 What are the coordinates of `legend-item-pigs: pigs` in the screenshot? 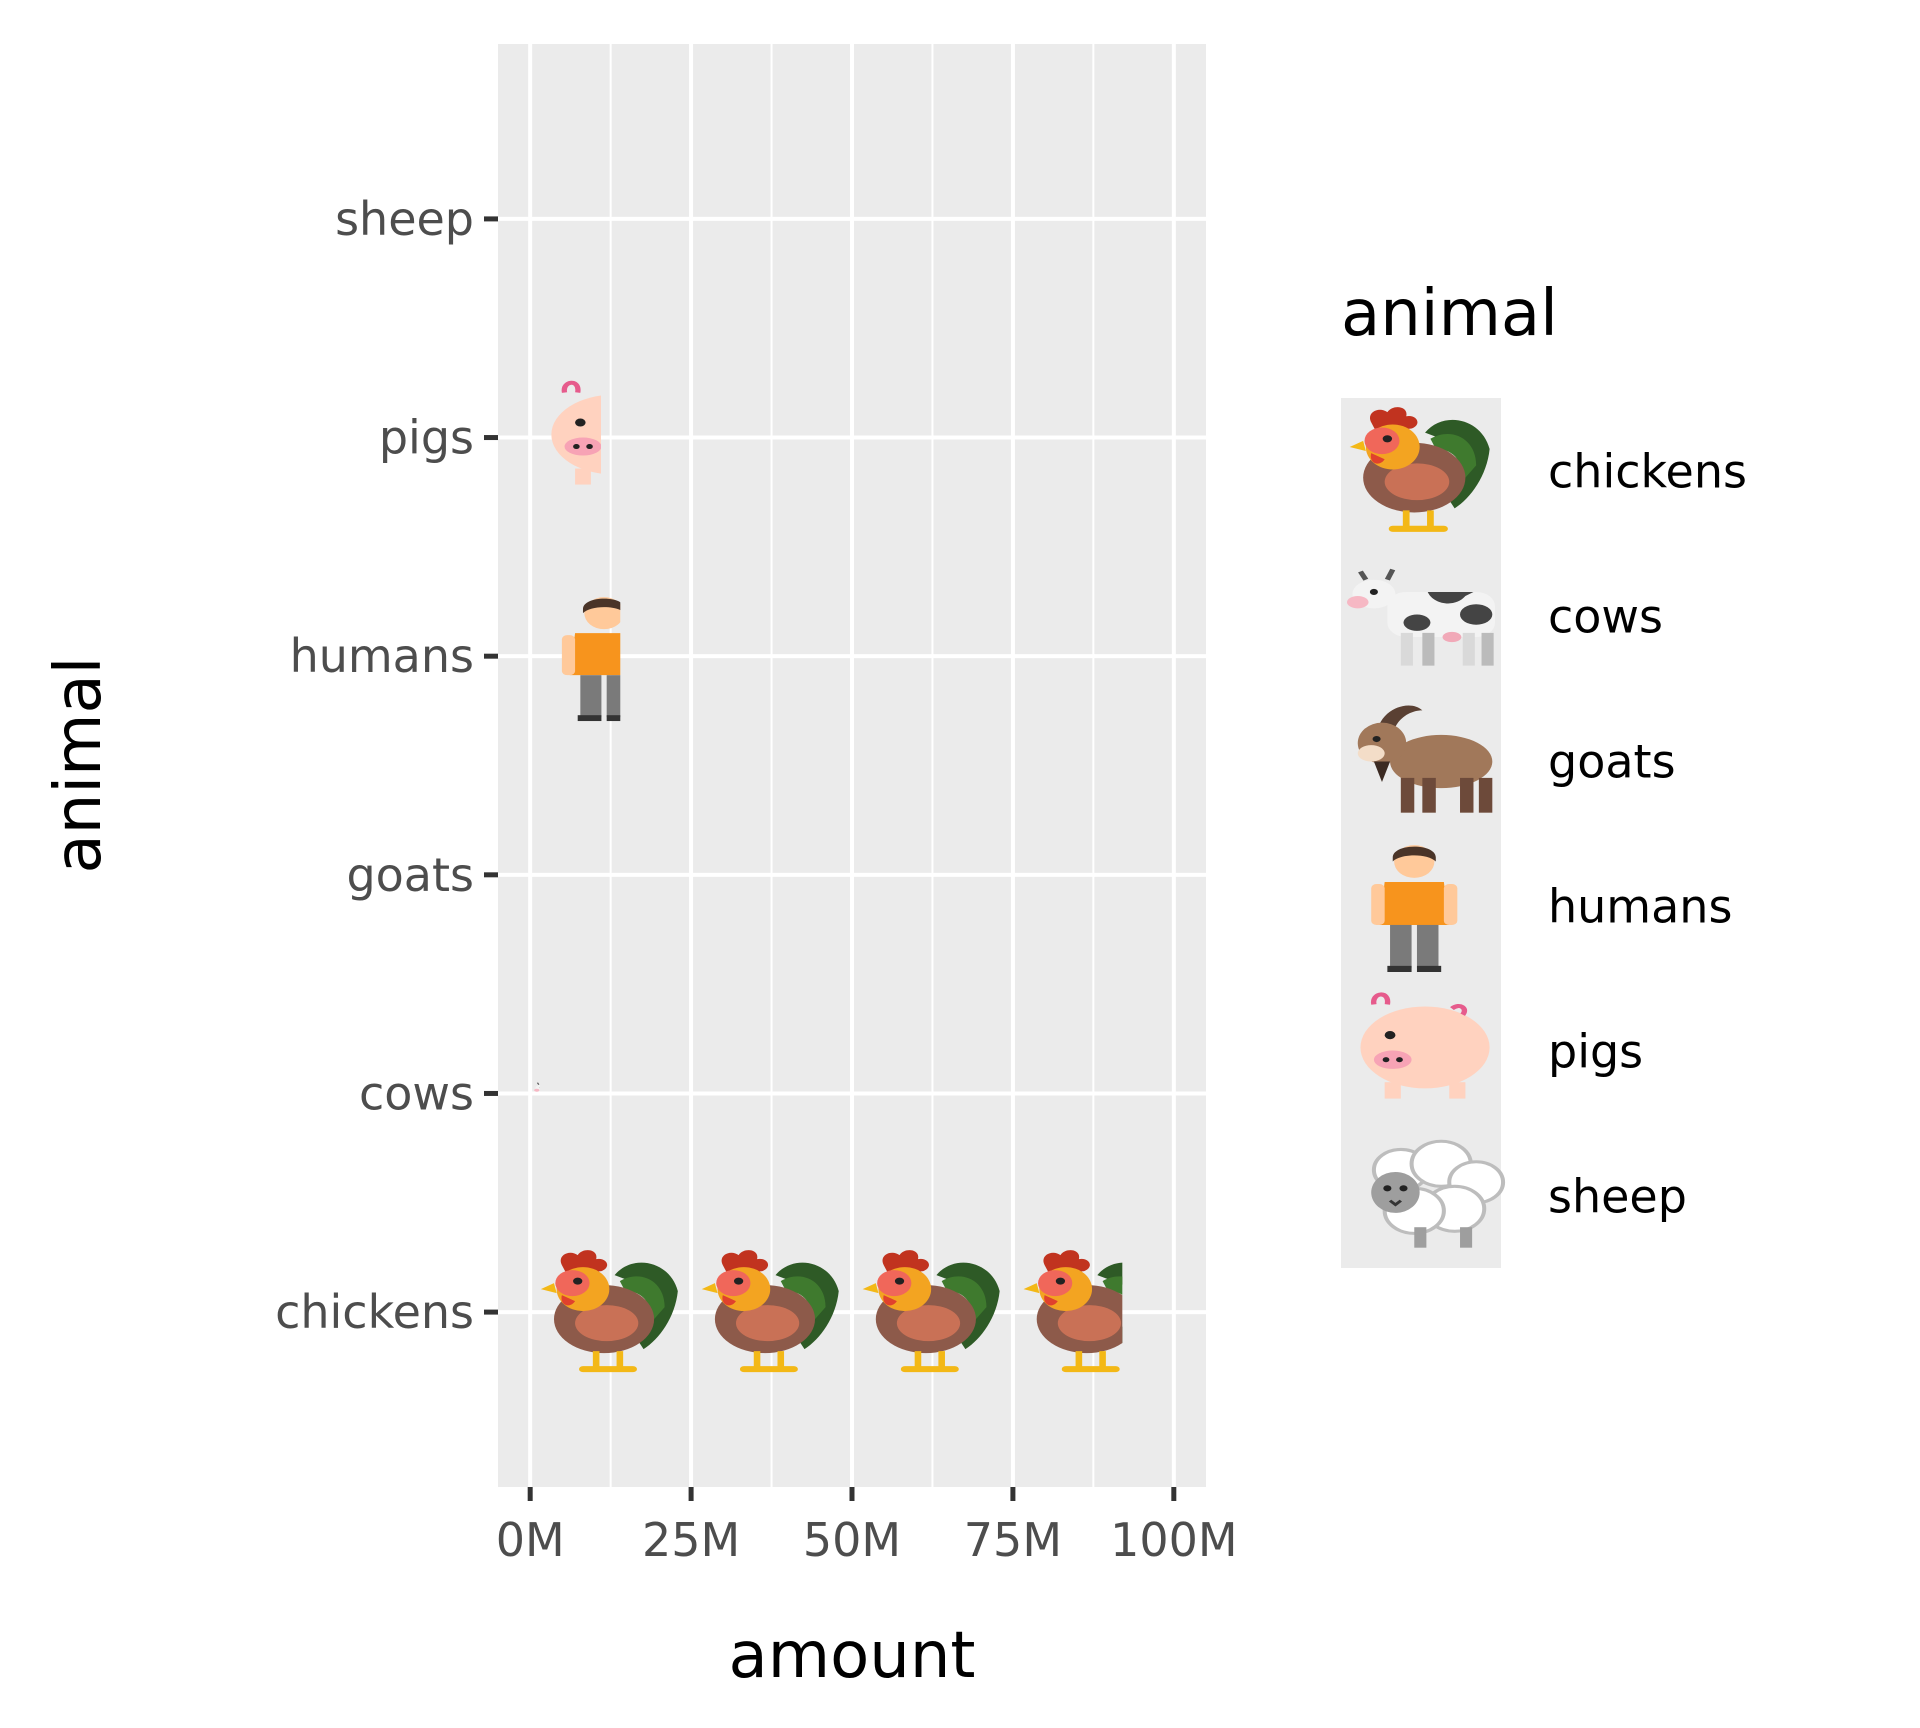 It's located at (1492, 1050).